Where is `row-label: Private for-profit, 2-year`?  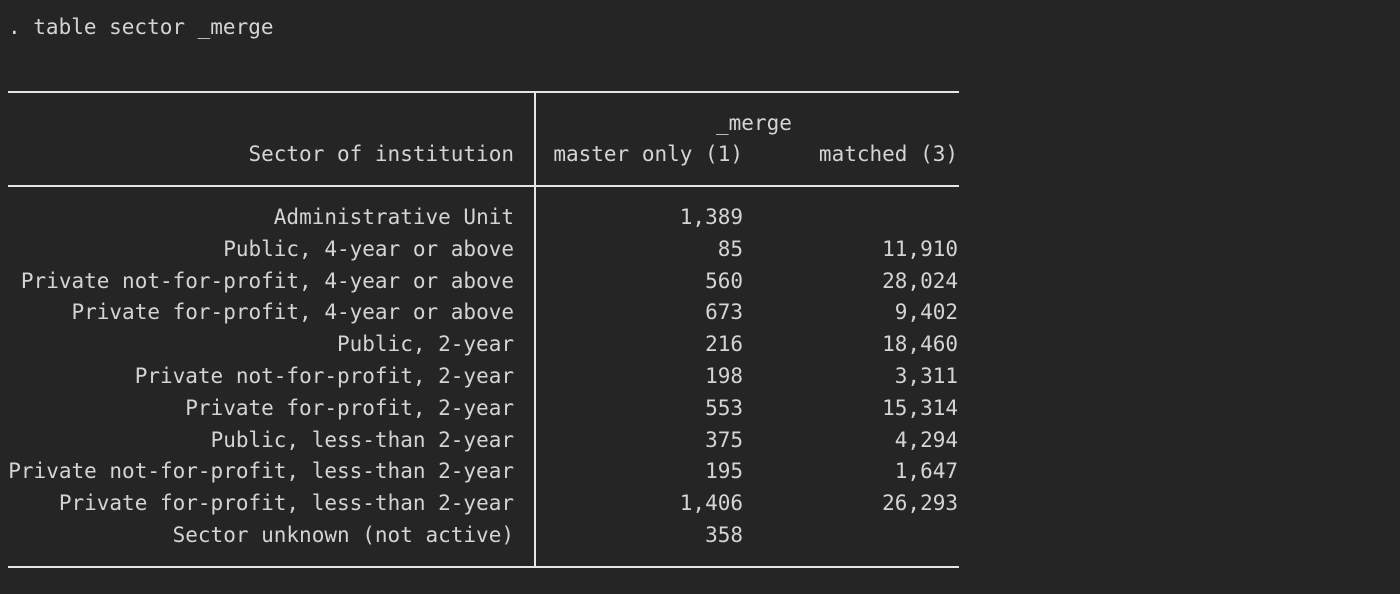 row-label: Private for-profit, 2-year is located at coordinates (349, 408).